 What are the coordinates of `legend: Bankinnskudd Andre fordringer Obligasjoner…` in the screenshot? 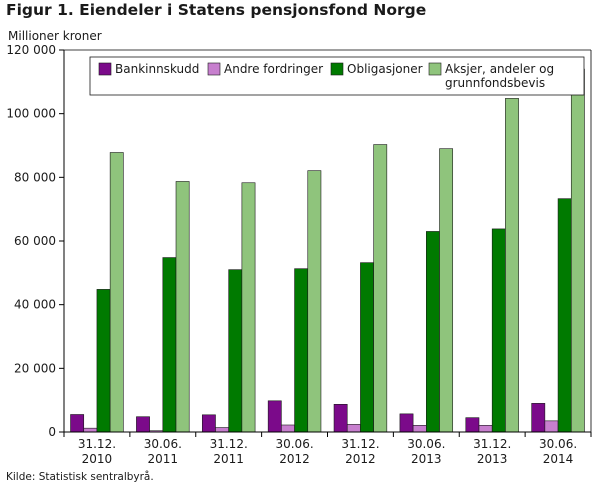 It's located at (337, 76).